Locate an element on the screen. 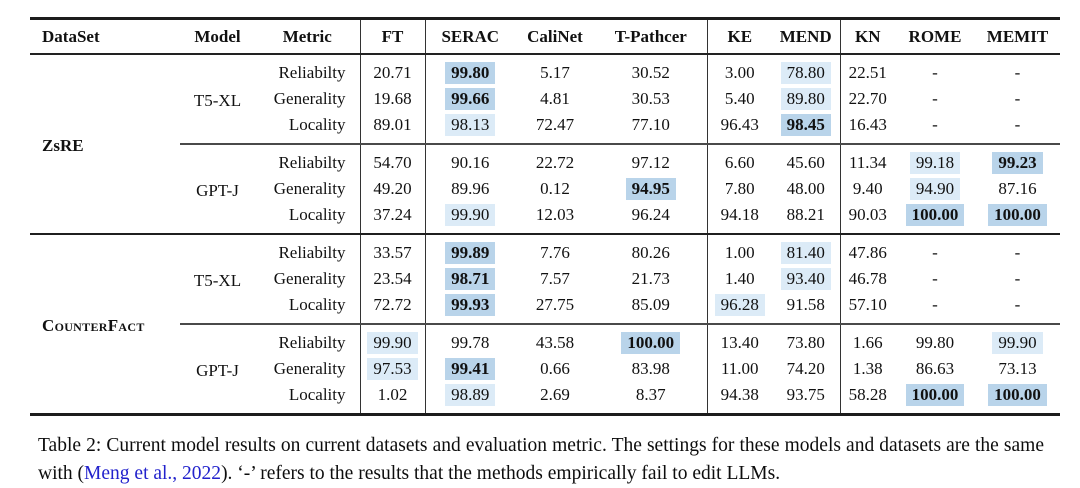 The height and width of the screenshot is (488, 1080). cell-calinet: 5.17 is located at coordinates (555, 72).